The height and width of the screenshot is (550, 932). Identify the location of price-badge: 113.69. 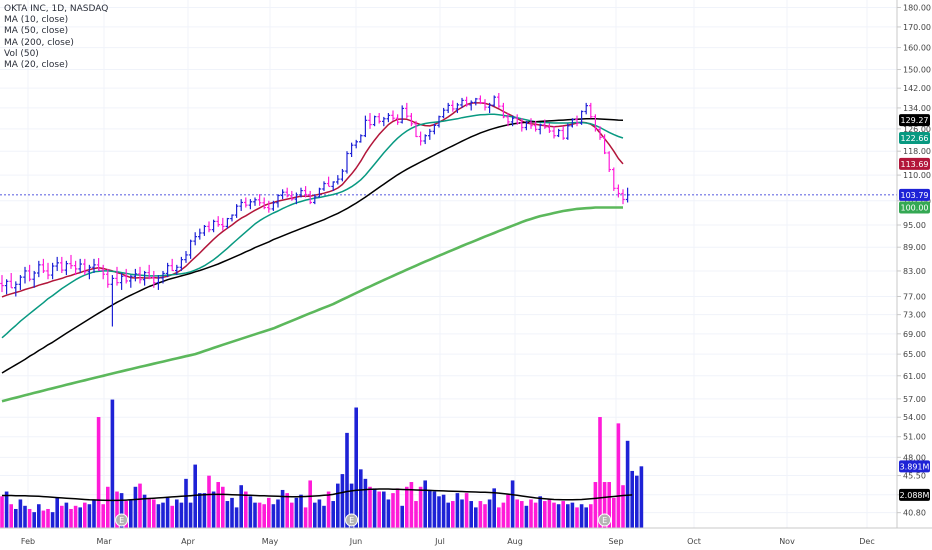
(914, 163).